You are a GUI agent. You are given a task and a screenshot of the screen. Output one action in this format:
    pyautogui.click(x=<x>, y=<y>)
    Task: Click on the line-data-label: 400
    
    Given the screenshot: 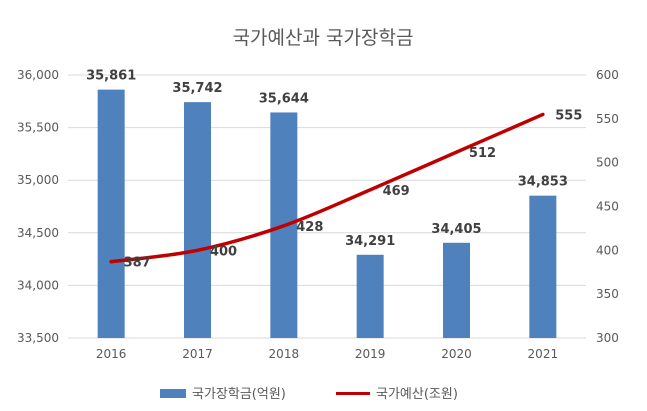 What is the action you would take?
    pyautogui.click(x=223, y=251)
    